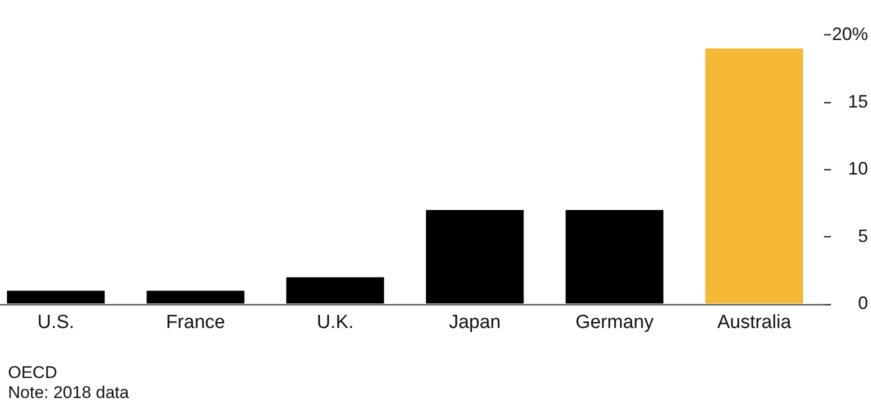  Describe the element at coordinates (850, 34) in the screenshot. I see `y-tick-label: 20%` at that location.